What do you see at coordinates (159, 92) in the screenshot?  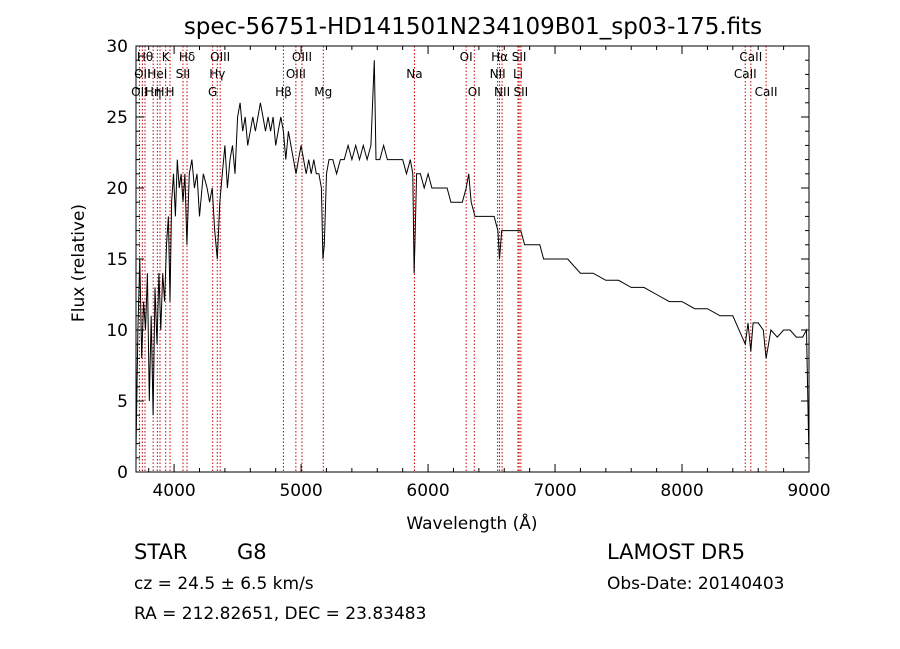 I see `line-label-5: H` at bounding box center [159, 92].